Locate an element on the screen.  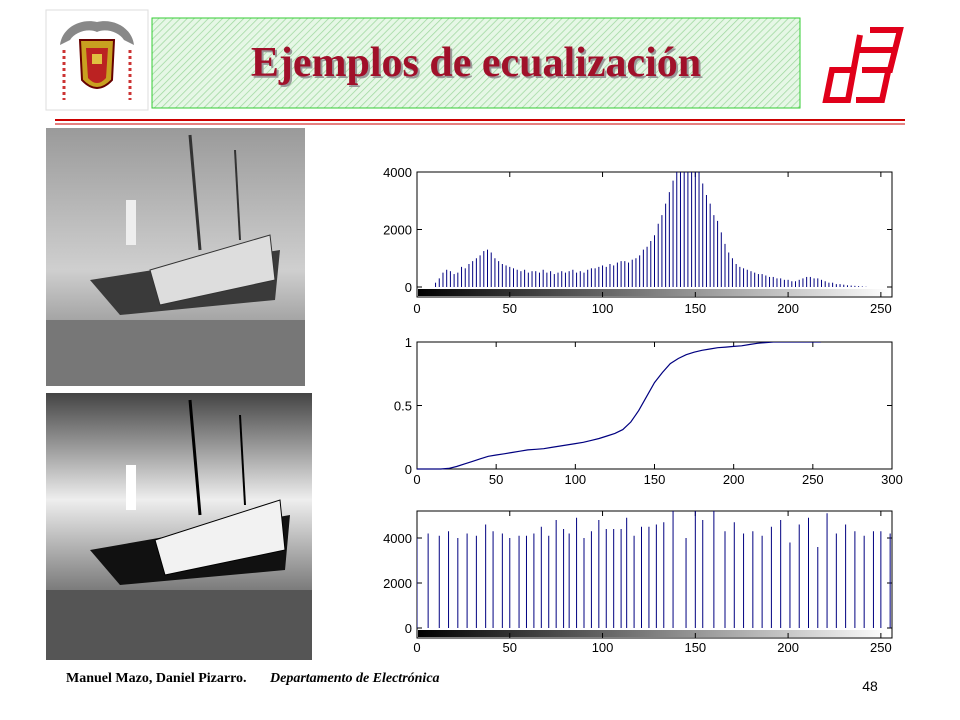
title: Ejemplos de ecualización is located at coordinates (476, 63).